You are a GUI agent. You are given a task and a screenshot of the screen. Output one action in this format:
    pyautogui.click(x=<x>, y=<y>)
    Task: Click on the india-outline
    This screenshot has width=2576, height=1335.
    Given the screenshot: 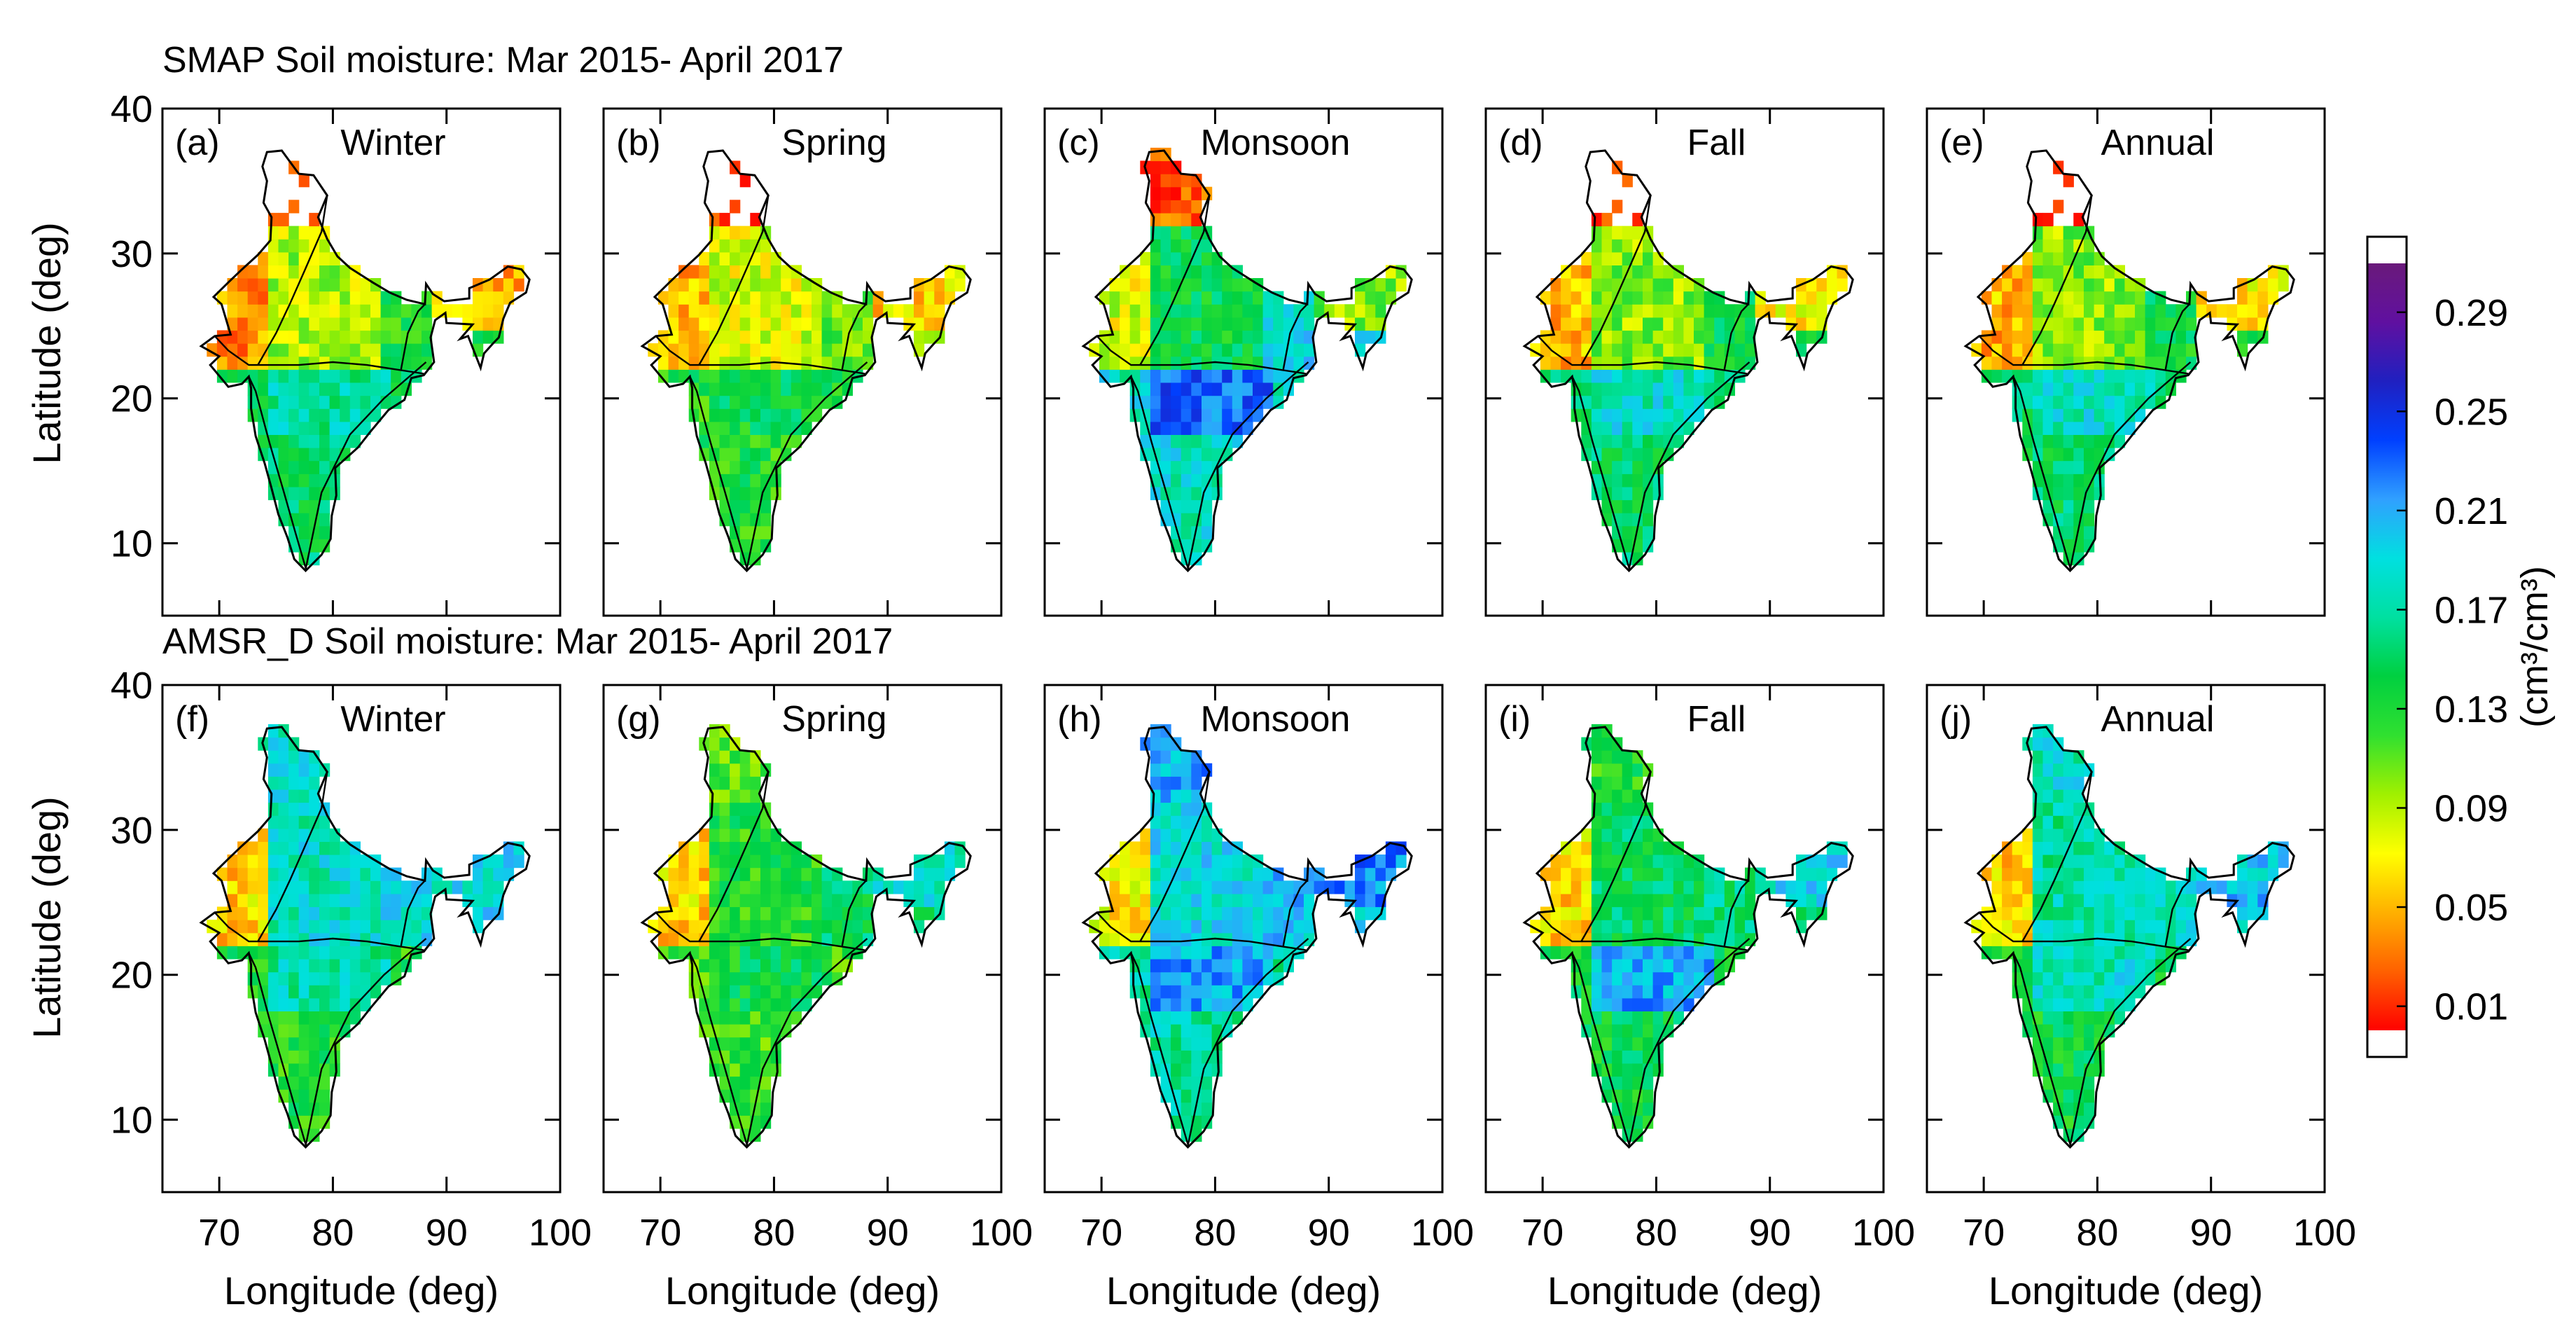 What is the action you would take?
    pyautogui.click(x=806, y=361)
    